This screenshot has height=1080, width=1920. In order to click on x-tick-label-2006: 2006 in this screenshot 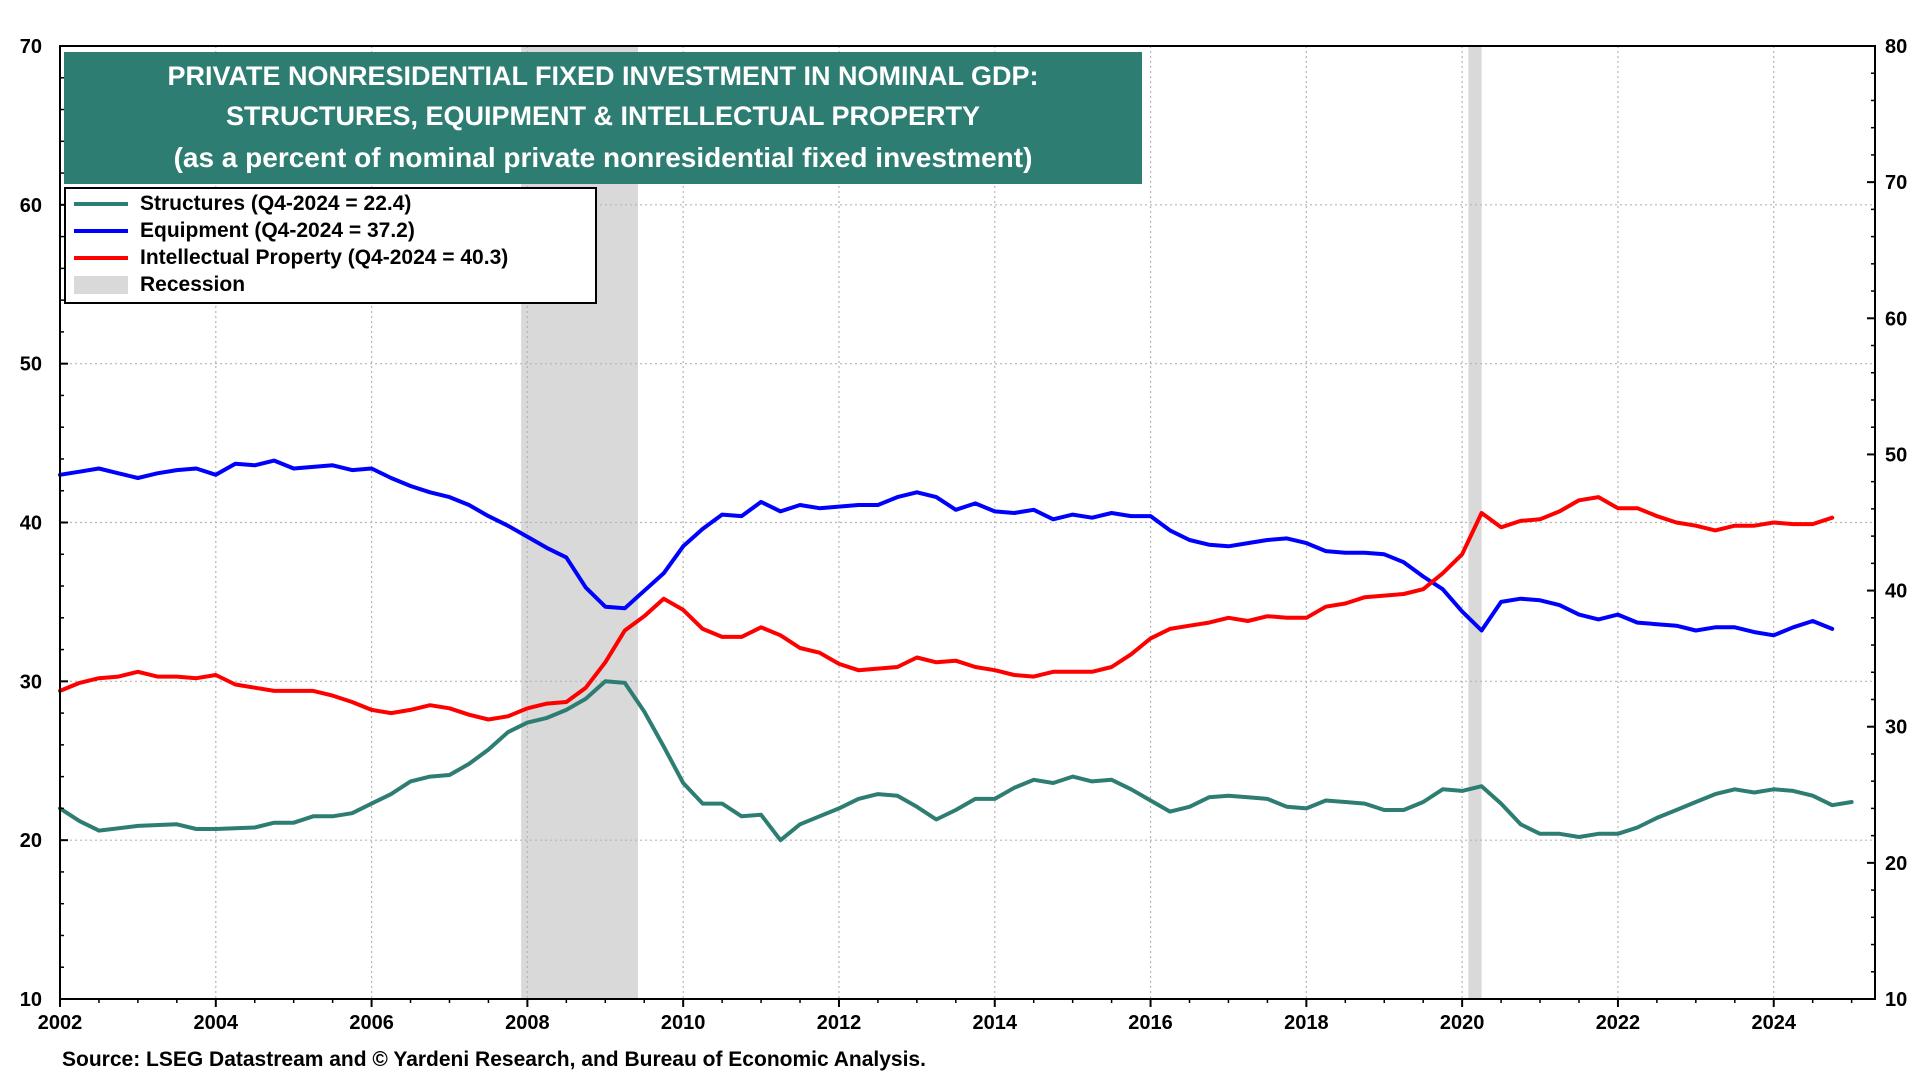, I will do `click(371, 1023)`.